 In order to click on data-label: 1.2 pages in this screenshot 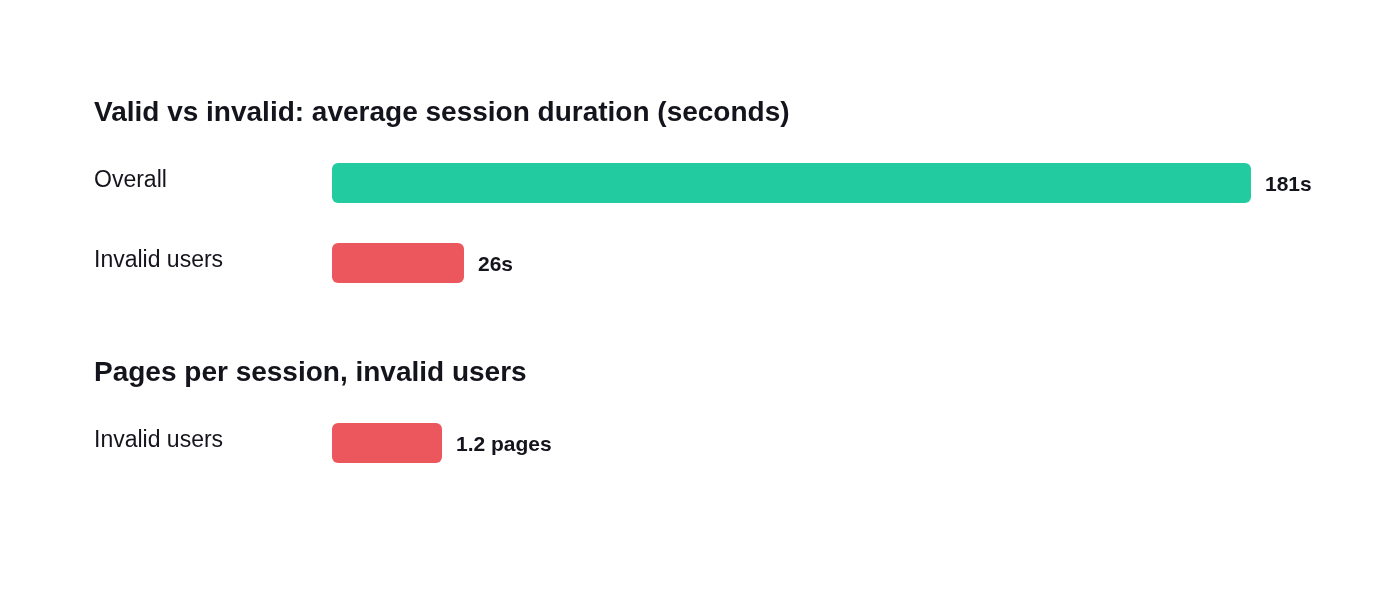, I will do `click(504, 443)`.